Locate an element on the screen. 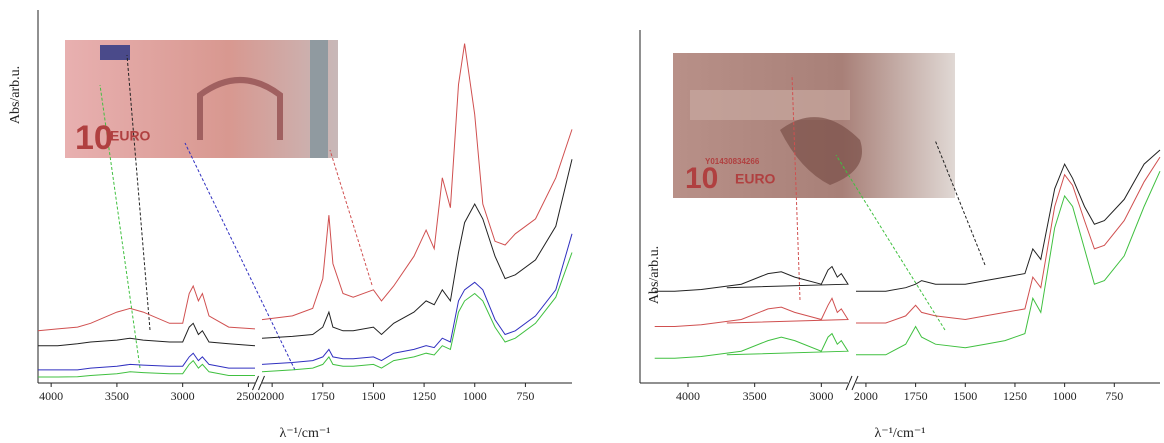  x-tick-label: 2500 is located at coordinates (248, 396).